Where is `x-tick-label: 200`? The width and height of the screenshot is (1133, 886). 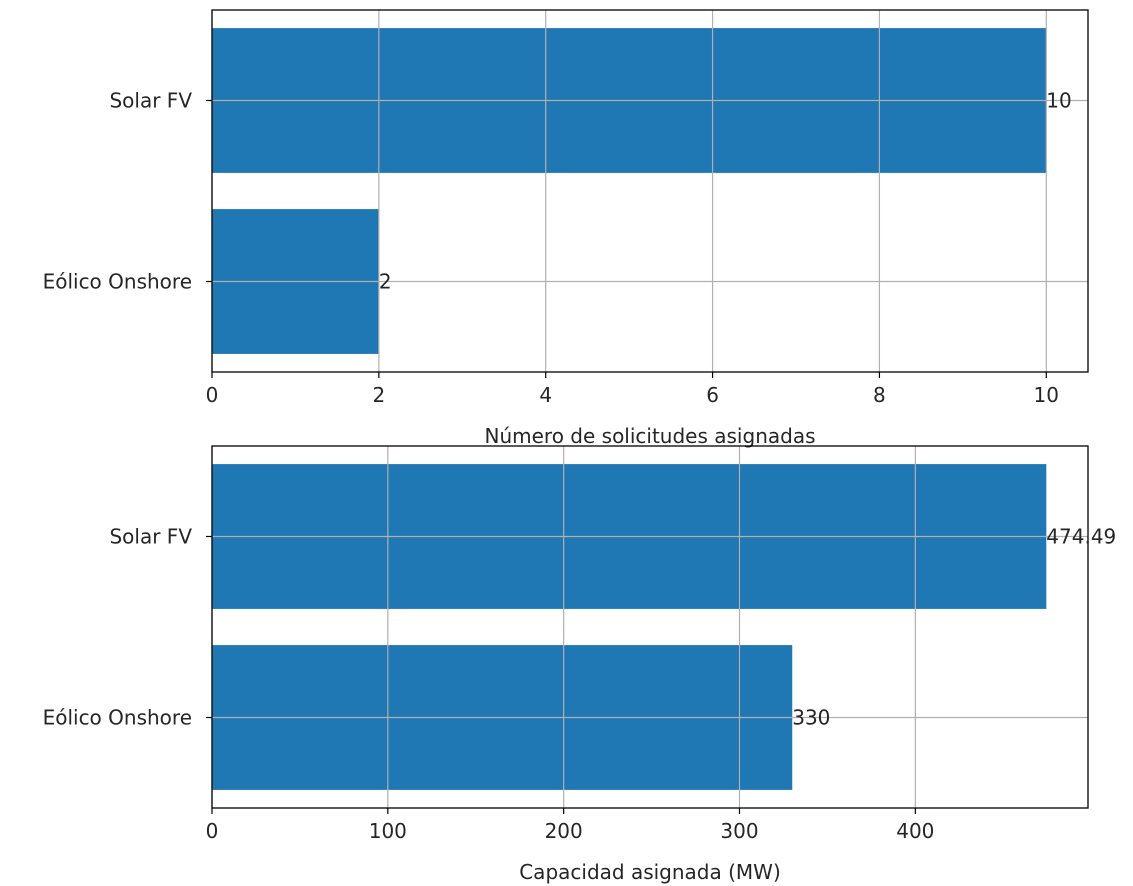 x-tick-label: 200 is located at coordinates (564, 831).